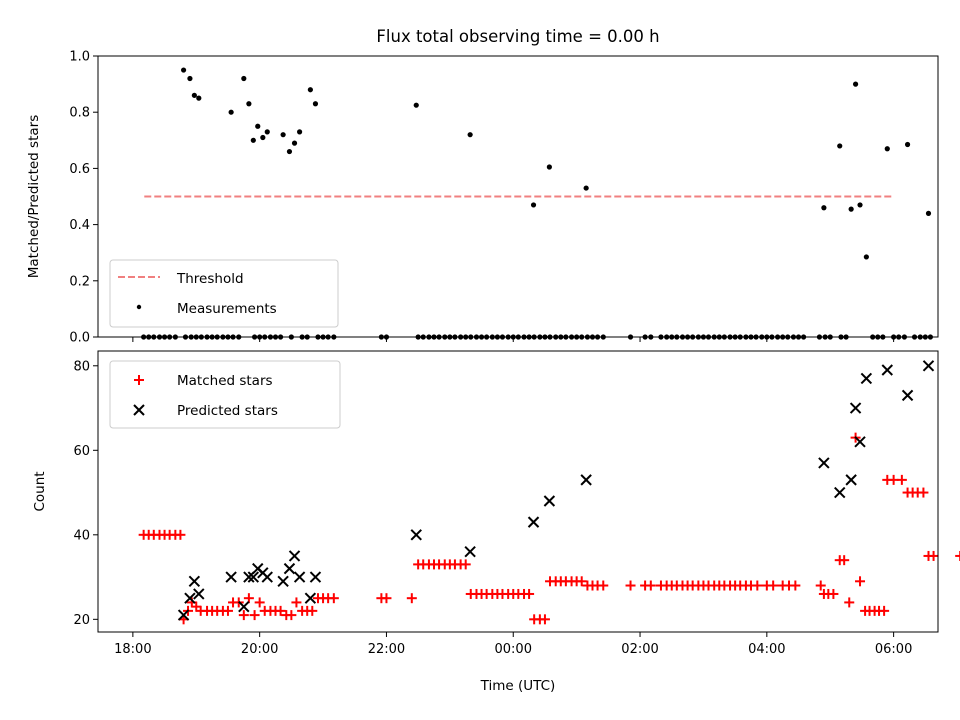  I want to click on y-tick-label: 20, so click(81, 620).